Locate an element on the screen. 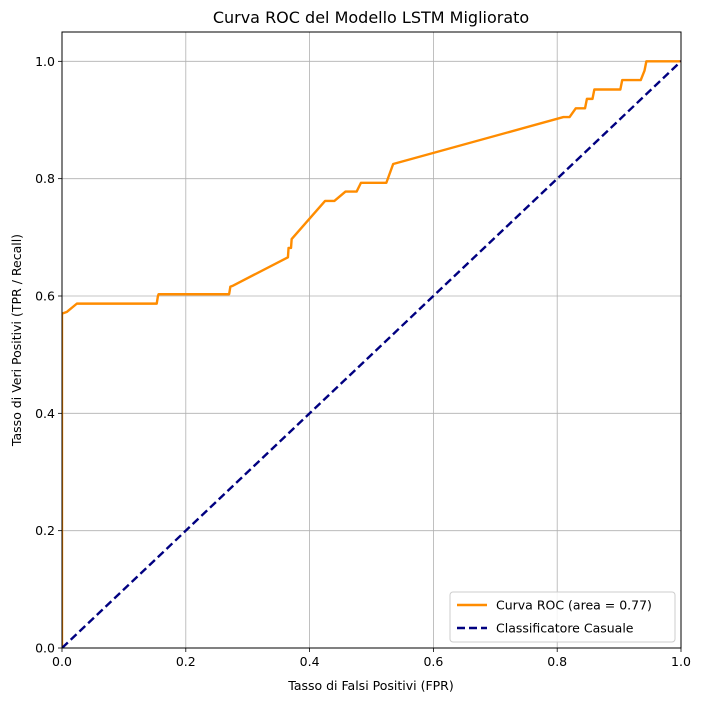 This screenshot has height=701, width=702. y-axis-ticks: 0.0 0.2 0.4 0.6 0.8 1.0 is located at coordinates (48, 355).